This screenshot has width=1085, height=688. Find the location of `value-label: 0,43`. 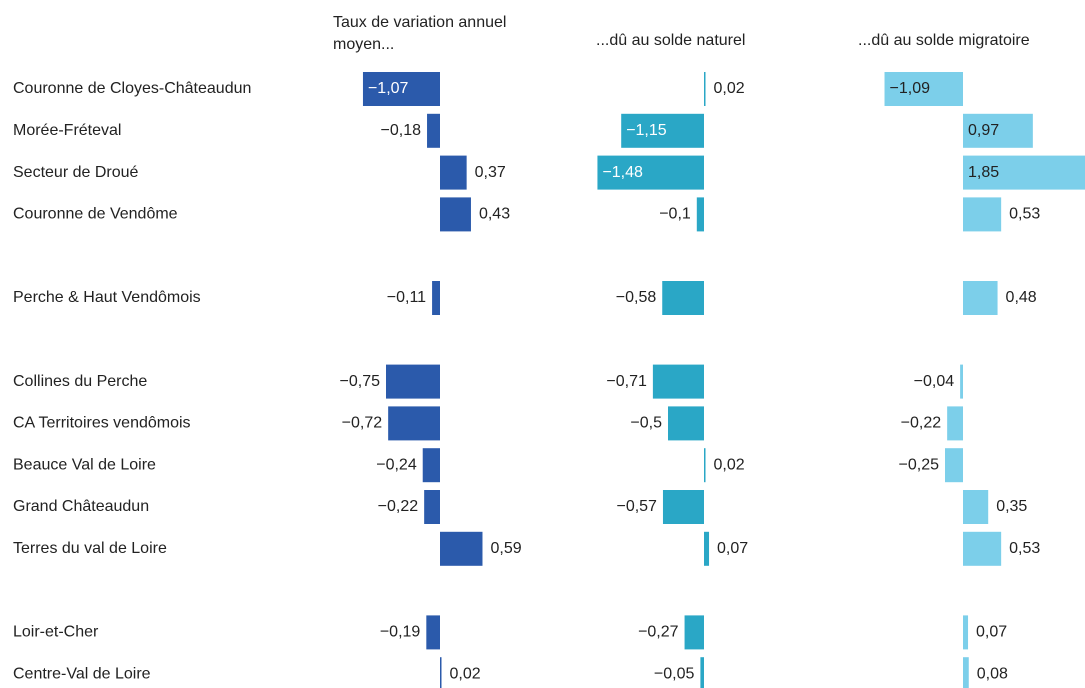

value-label: 0,43 is located at coordinates (494, 214).